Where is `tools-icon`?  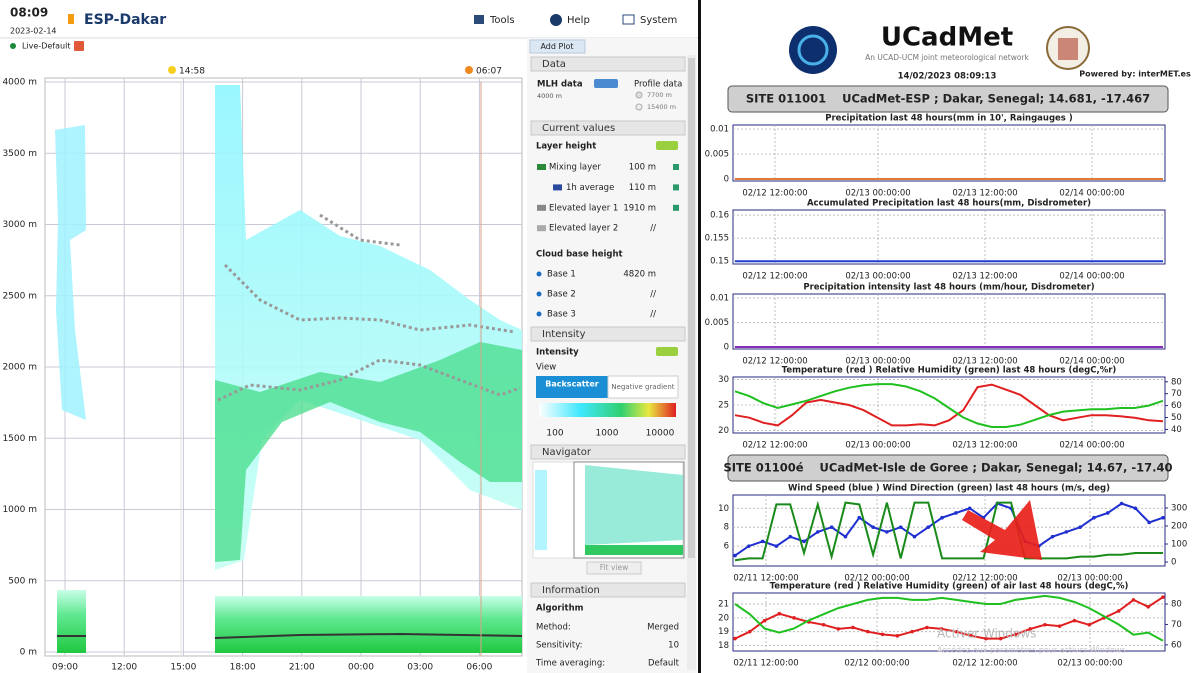 tools-icon is located at coordinates (479, 19).